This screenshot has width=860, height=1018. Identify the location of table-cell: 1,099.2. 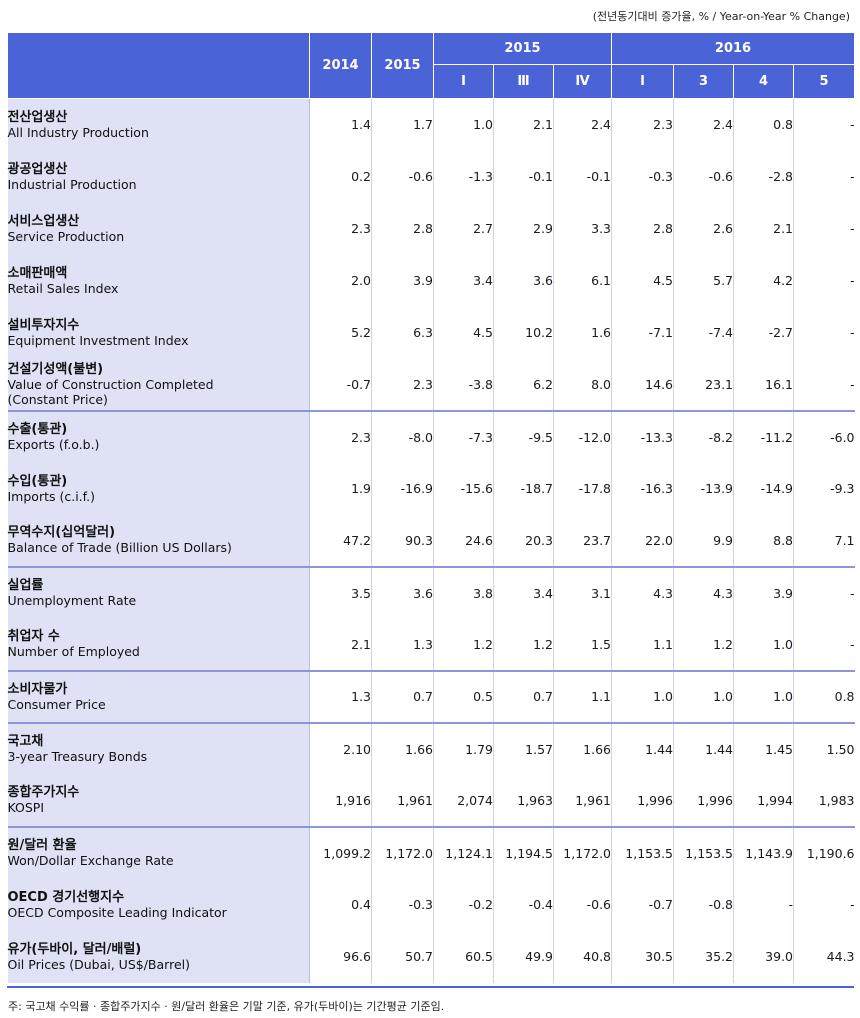
(340, 852).